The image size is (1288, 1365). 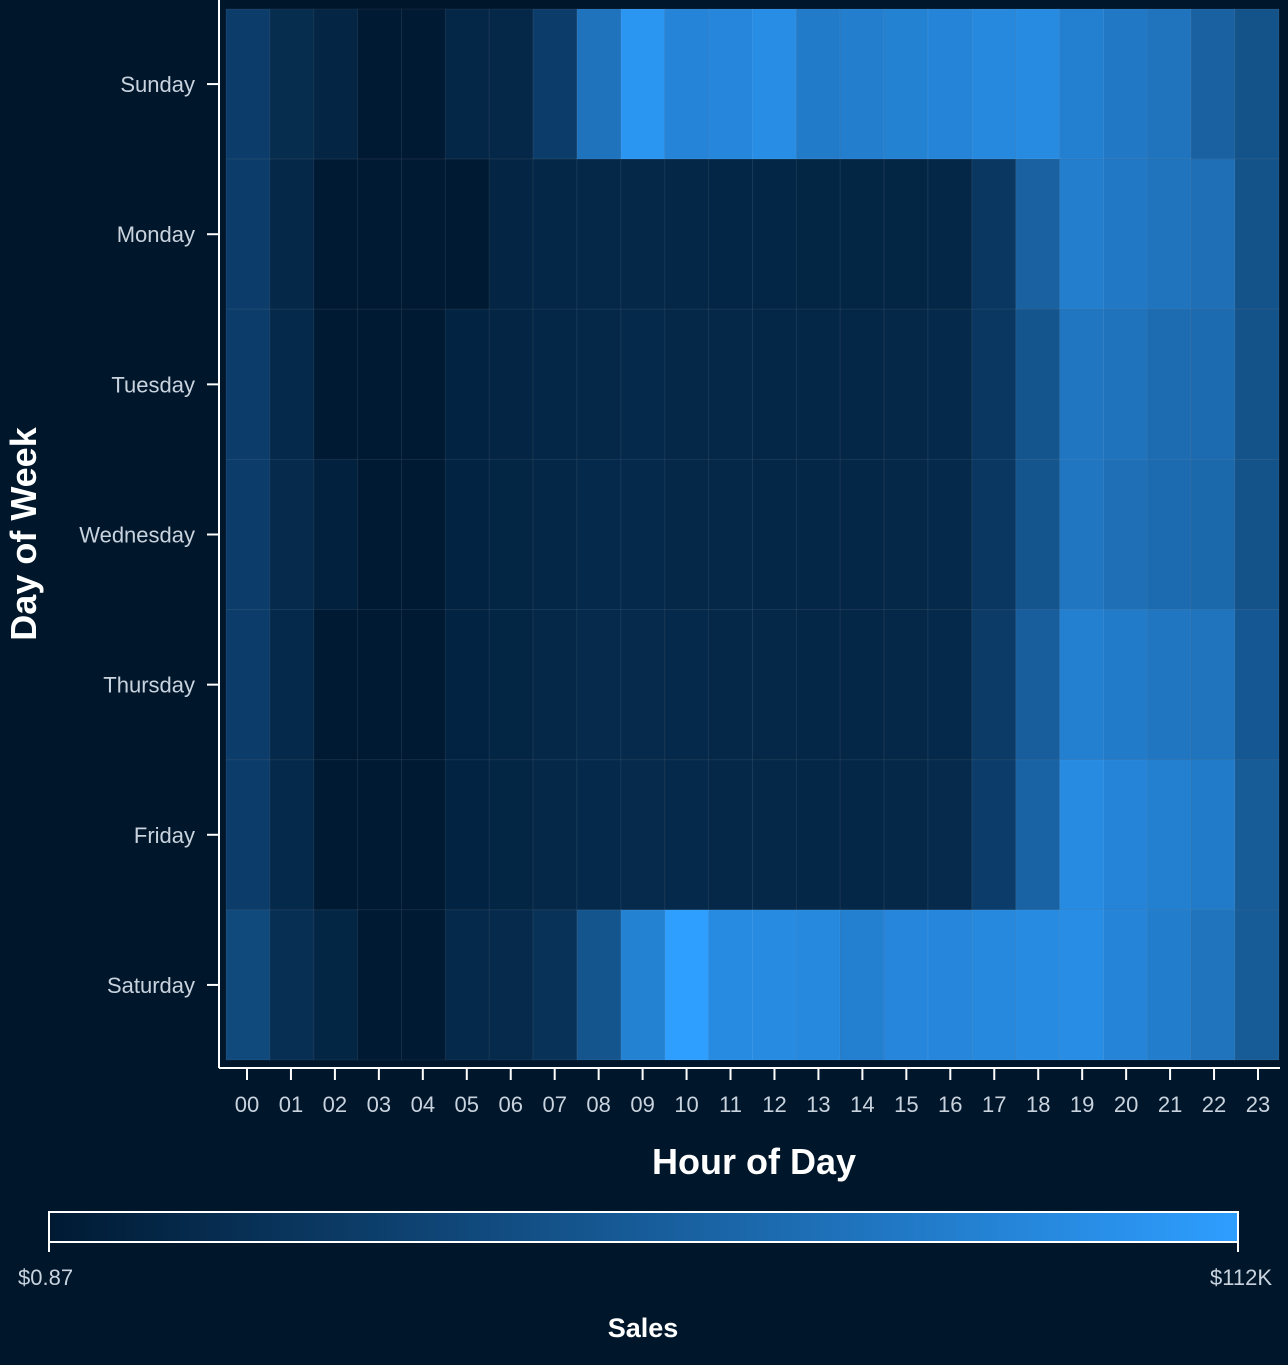 What do you see at coordinates (137, 535) in the screenshot?
I see `y-tick-label-wednesday: Wednesday` at bounding box center [137, 535].